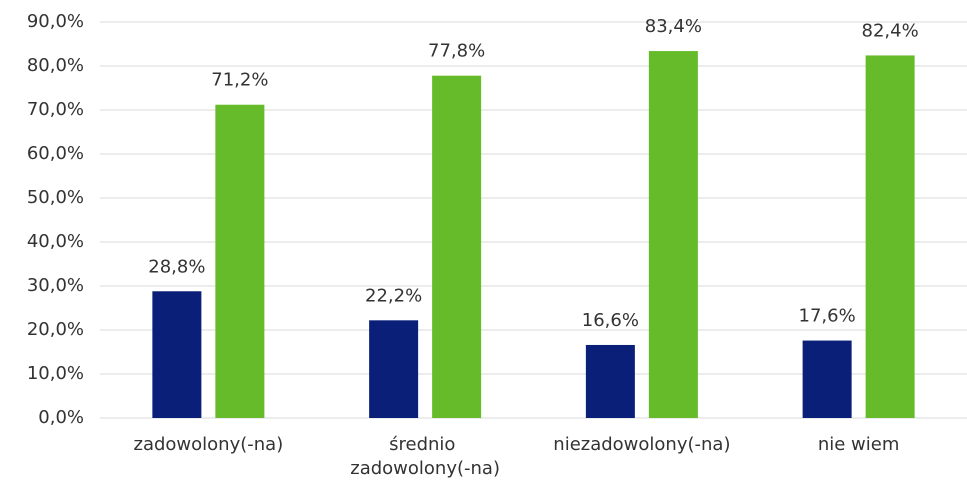 Image resolution: width=967 pixels, height=487 pixels. Describe the element at coordinates (641, 444) in the screenshot. I see `x-tick-label: niezadowolony(-na)` at that location.